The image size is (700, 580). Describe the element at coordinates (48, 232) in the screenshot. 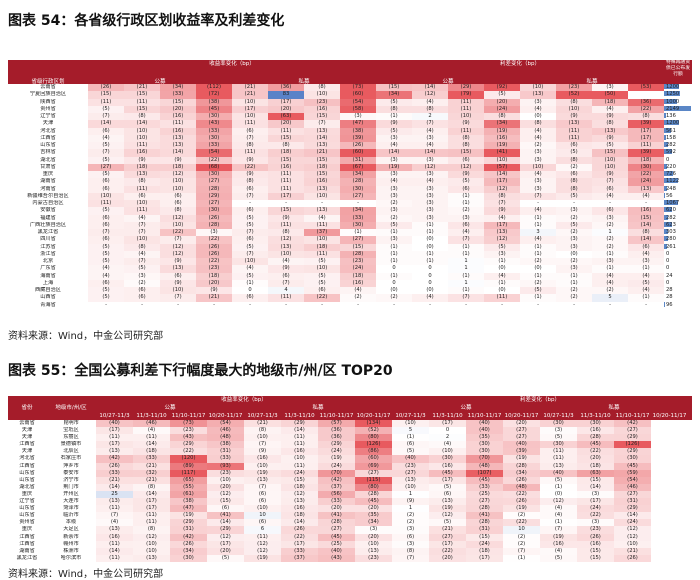

I see `region-name: 黑龙江省` at that location.